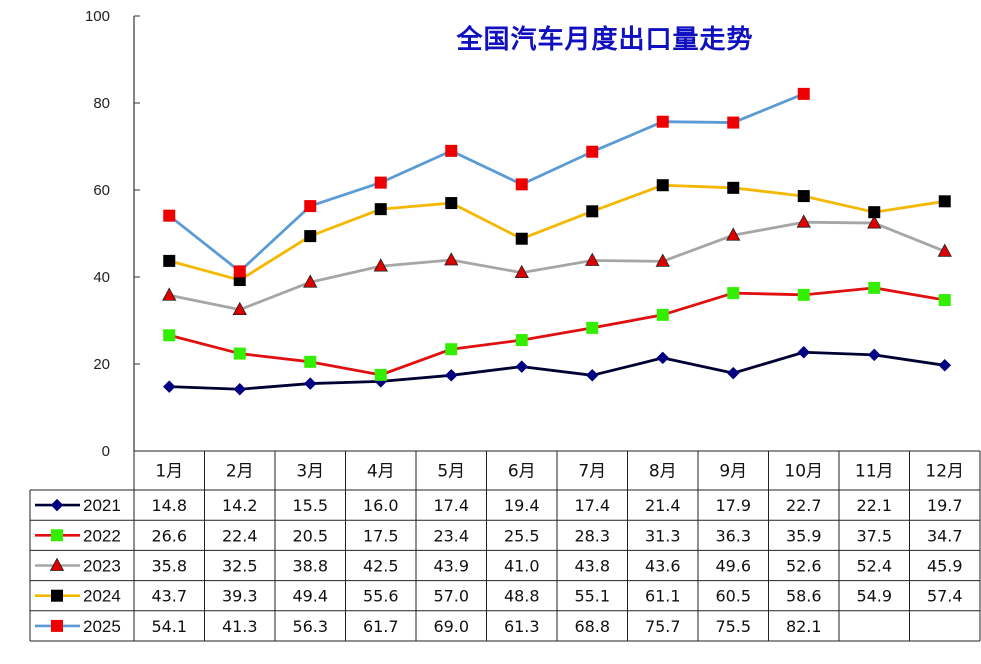 Image resolution: width=981 pixels, height=664 pixels. I want to click on chart-title: 全国汽车月度出口量走势, so click(604, 39).